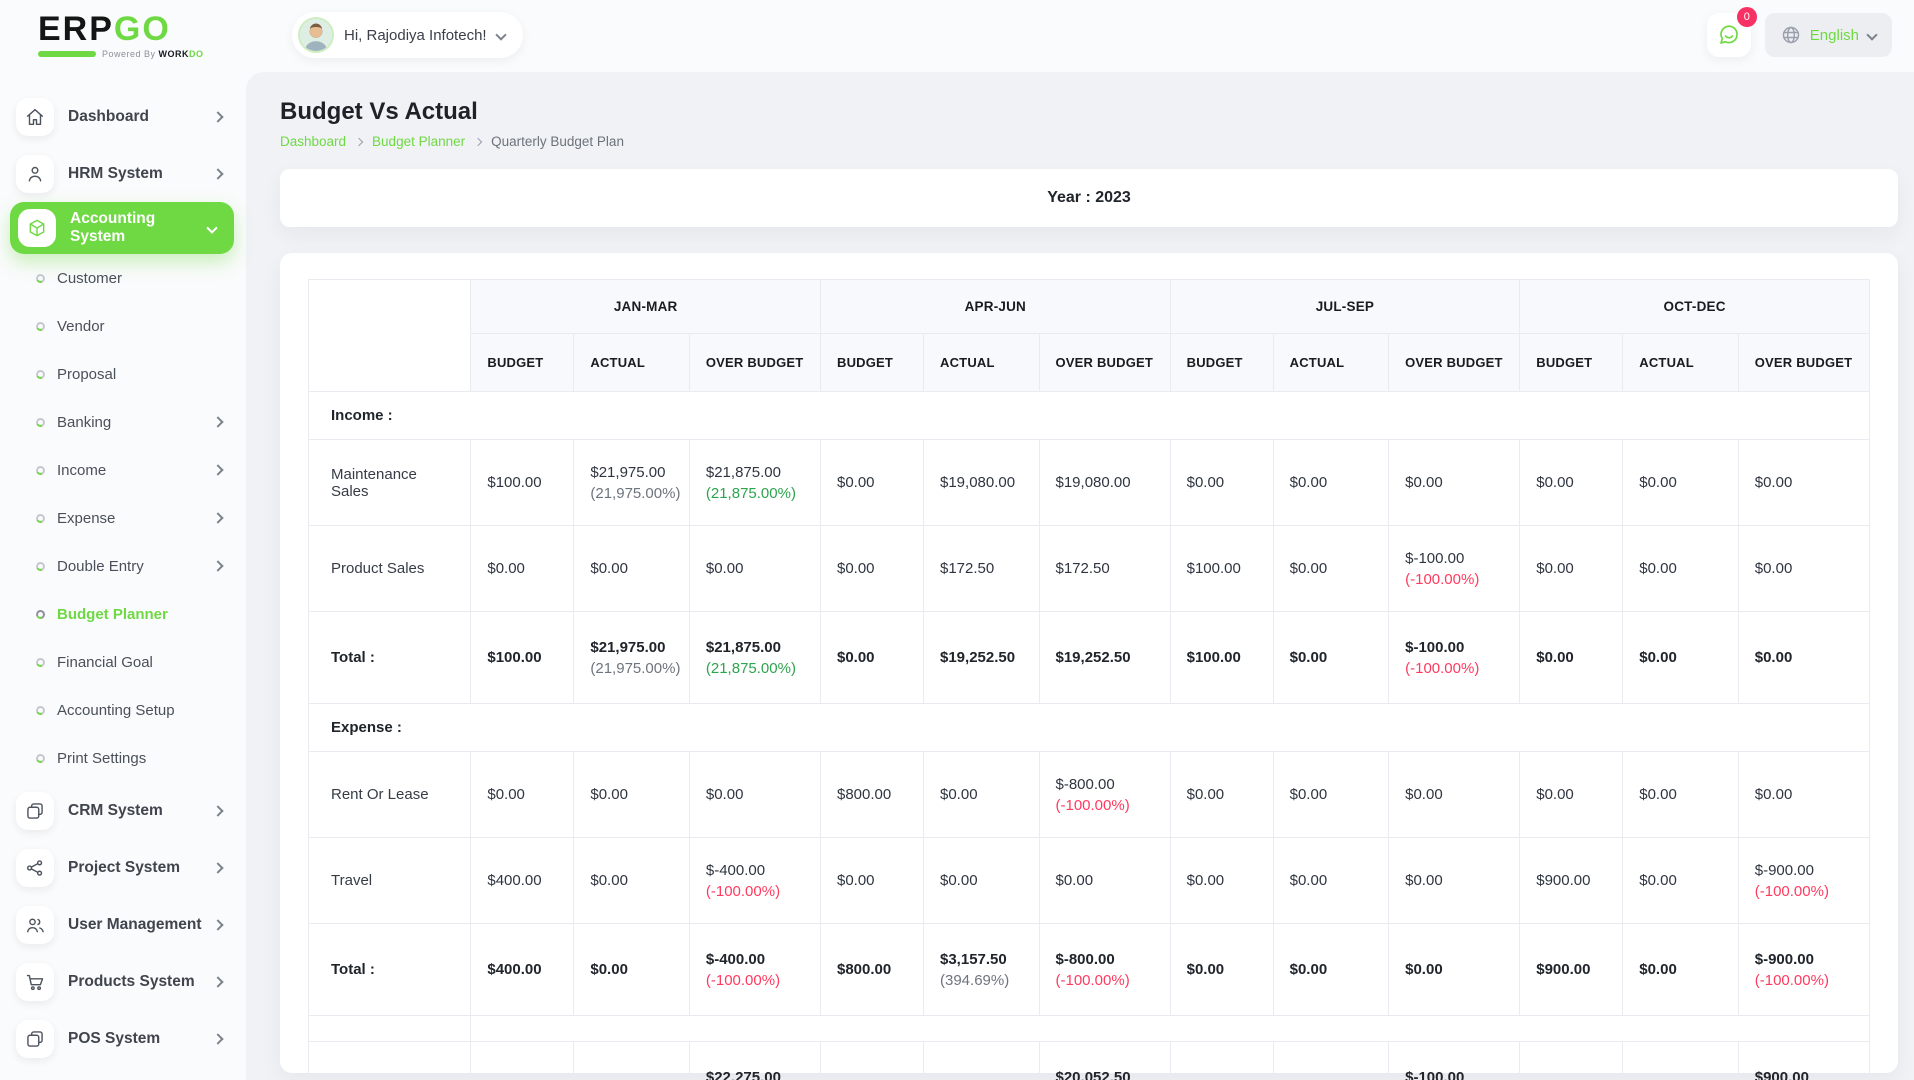 This screenshot has width=1914, height=1080. Describe the element at coordinates (123, 810) in the screenshot. I see `sidebar-item-crm-system: CRM System` at that location.